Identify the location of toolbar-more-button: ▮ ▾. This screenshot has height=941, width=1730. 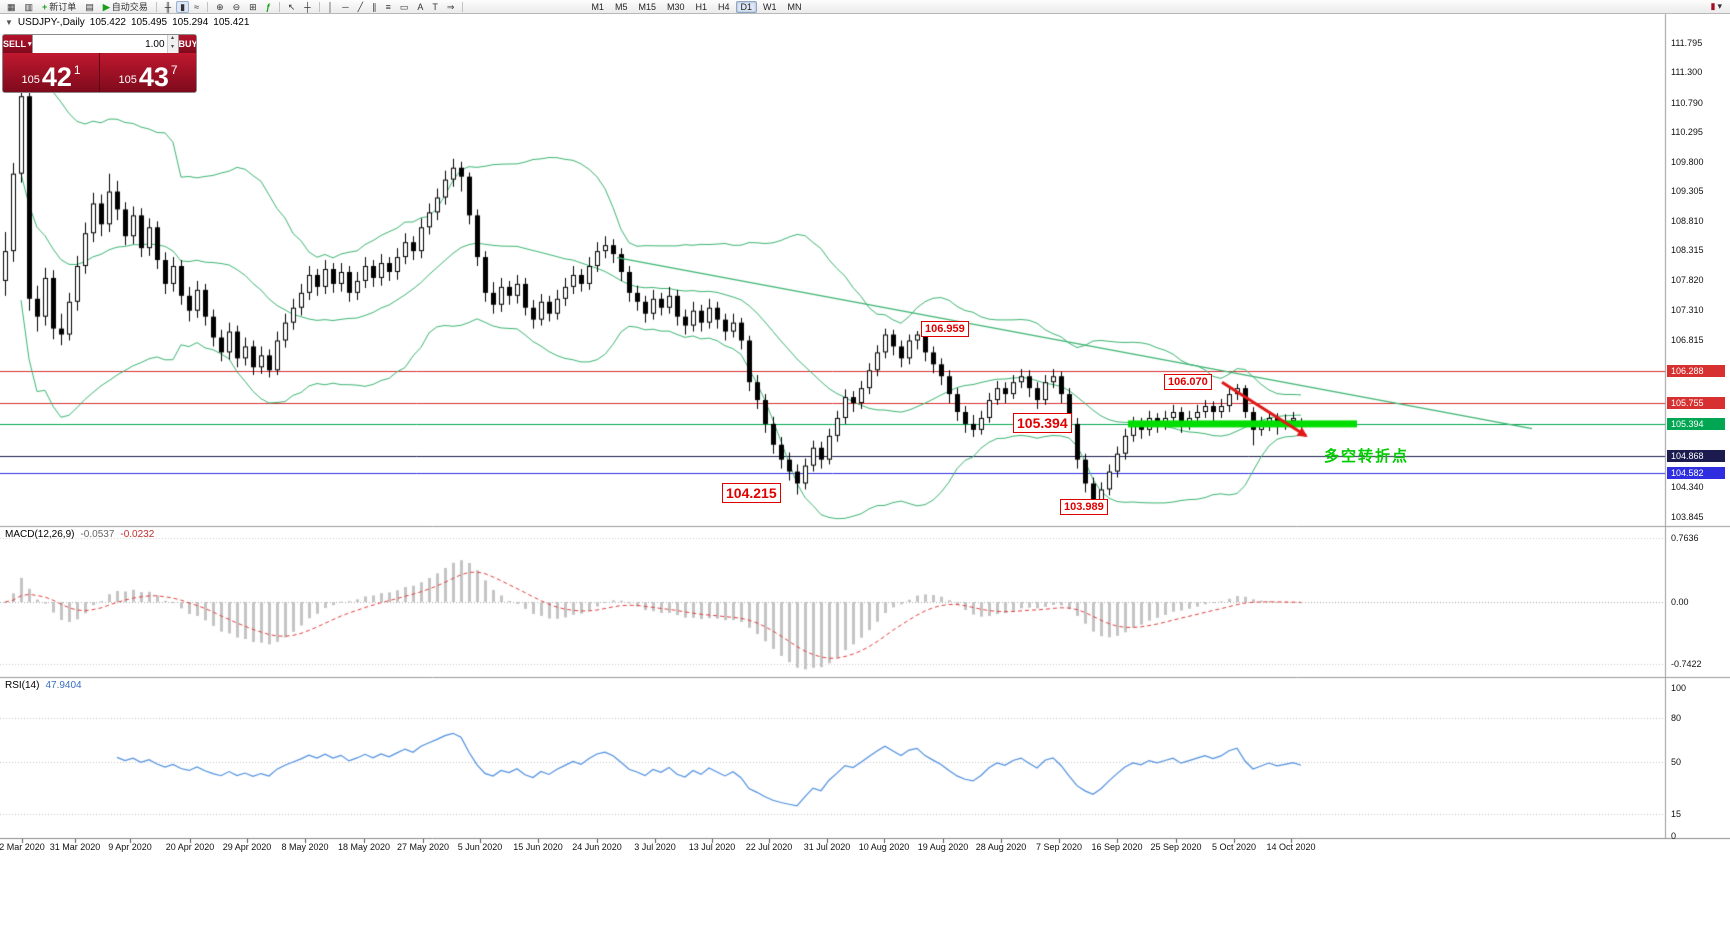
(1716, 6).